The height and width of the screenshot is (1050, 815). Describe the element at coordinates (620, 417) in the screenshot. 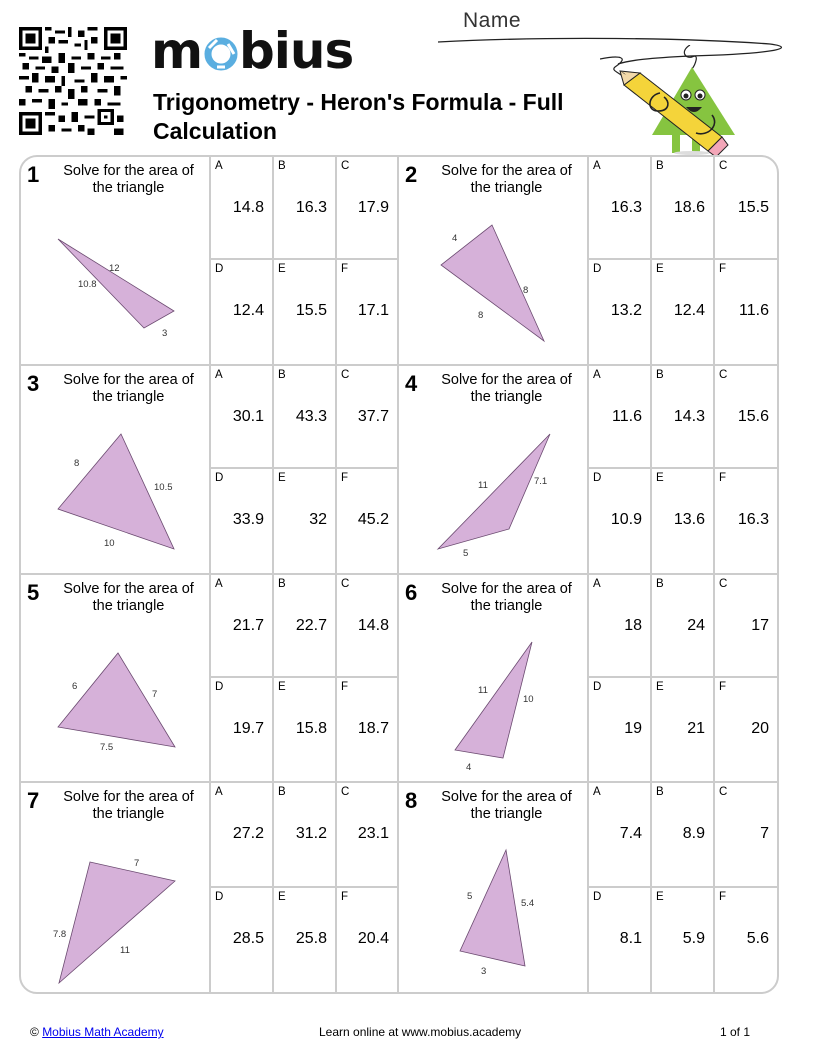

I see `answer-option-a: A 11.6` at that location.